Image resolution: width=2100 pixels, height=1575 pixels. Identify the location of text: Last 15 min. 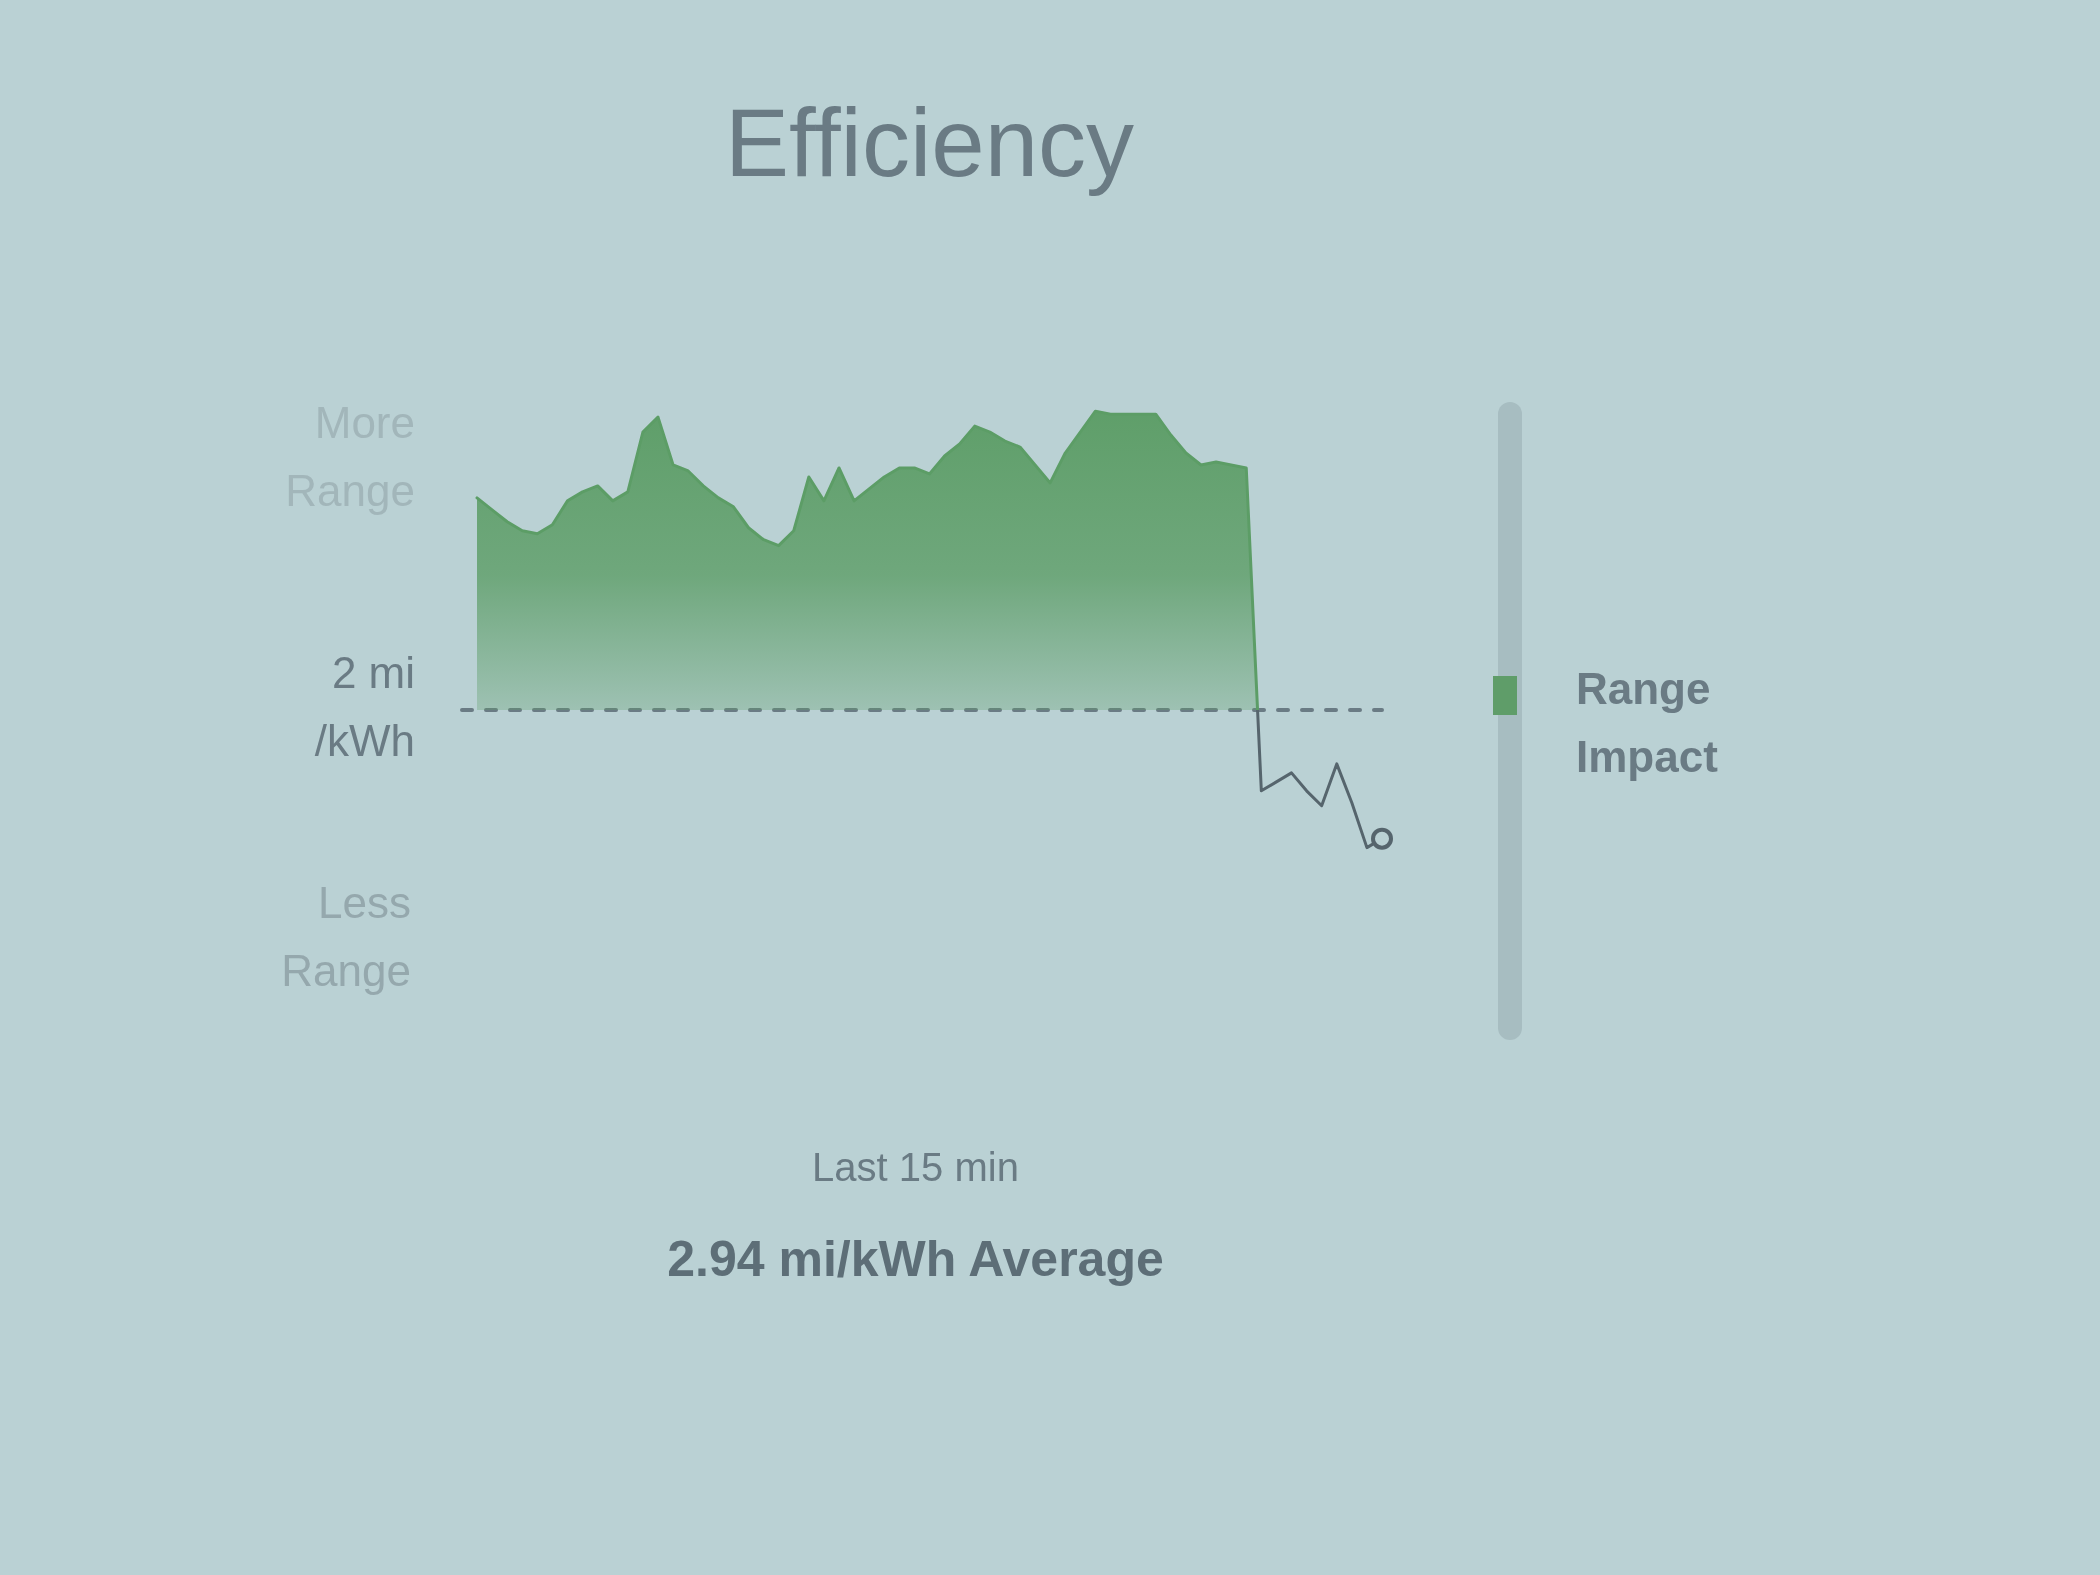
(915, 1167).